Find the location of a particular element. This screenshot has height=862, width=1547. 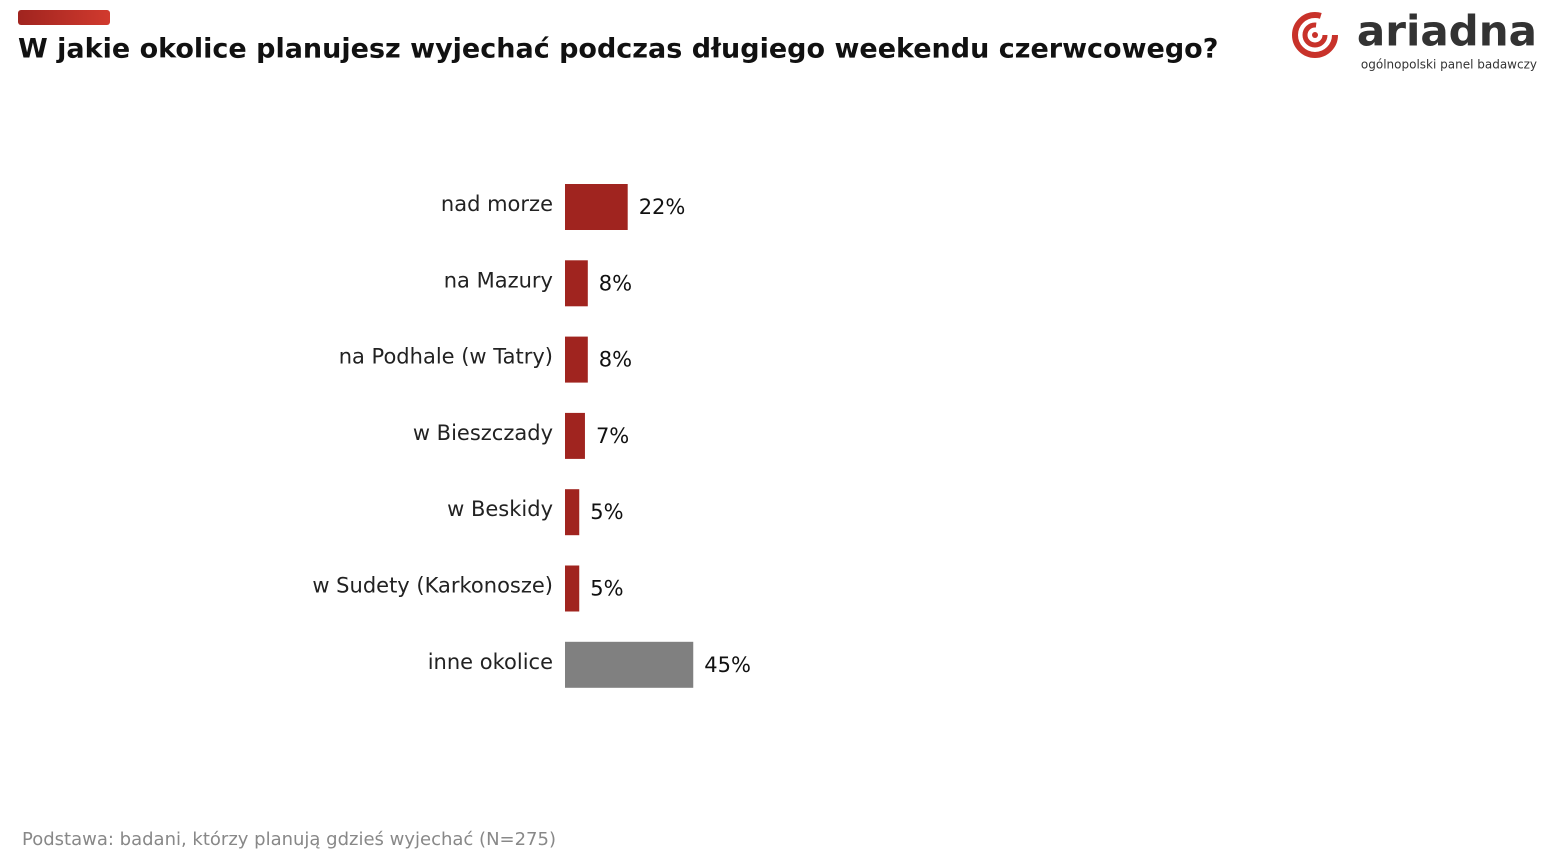

value-label: 7% is located at coordinates (612, 436).